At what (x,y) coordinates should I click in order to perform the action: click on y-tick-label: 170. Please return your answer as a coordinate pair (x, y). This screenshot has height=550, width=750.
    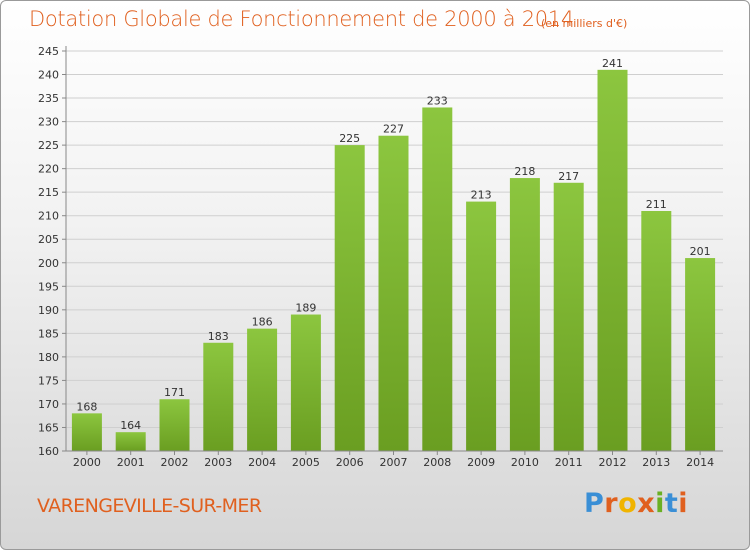
    Looking at the image, I should click on (48, 404).